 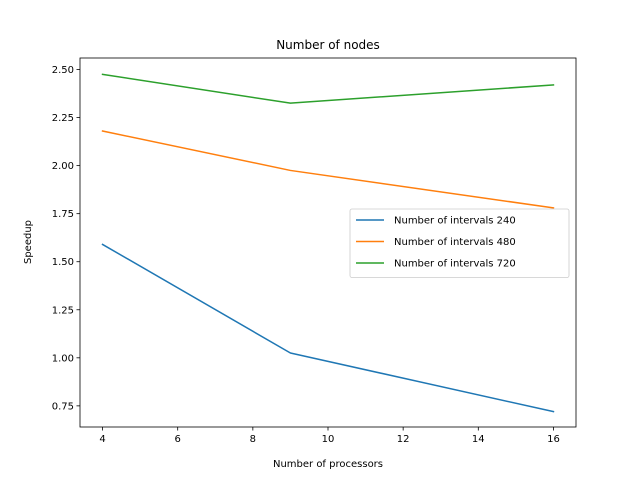 I want to click on y-axis-label: Speedup, so click(x=28, y=242).